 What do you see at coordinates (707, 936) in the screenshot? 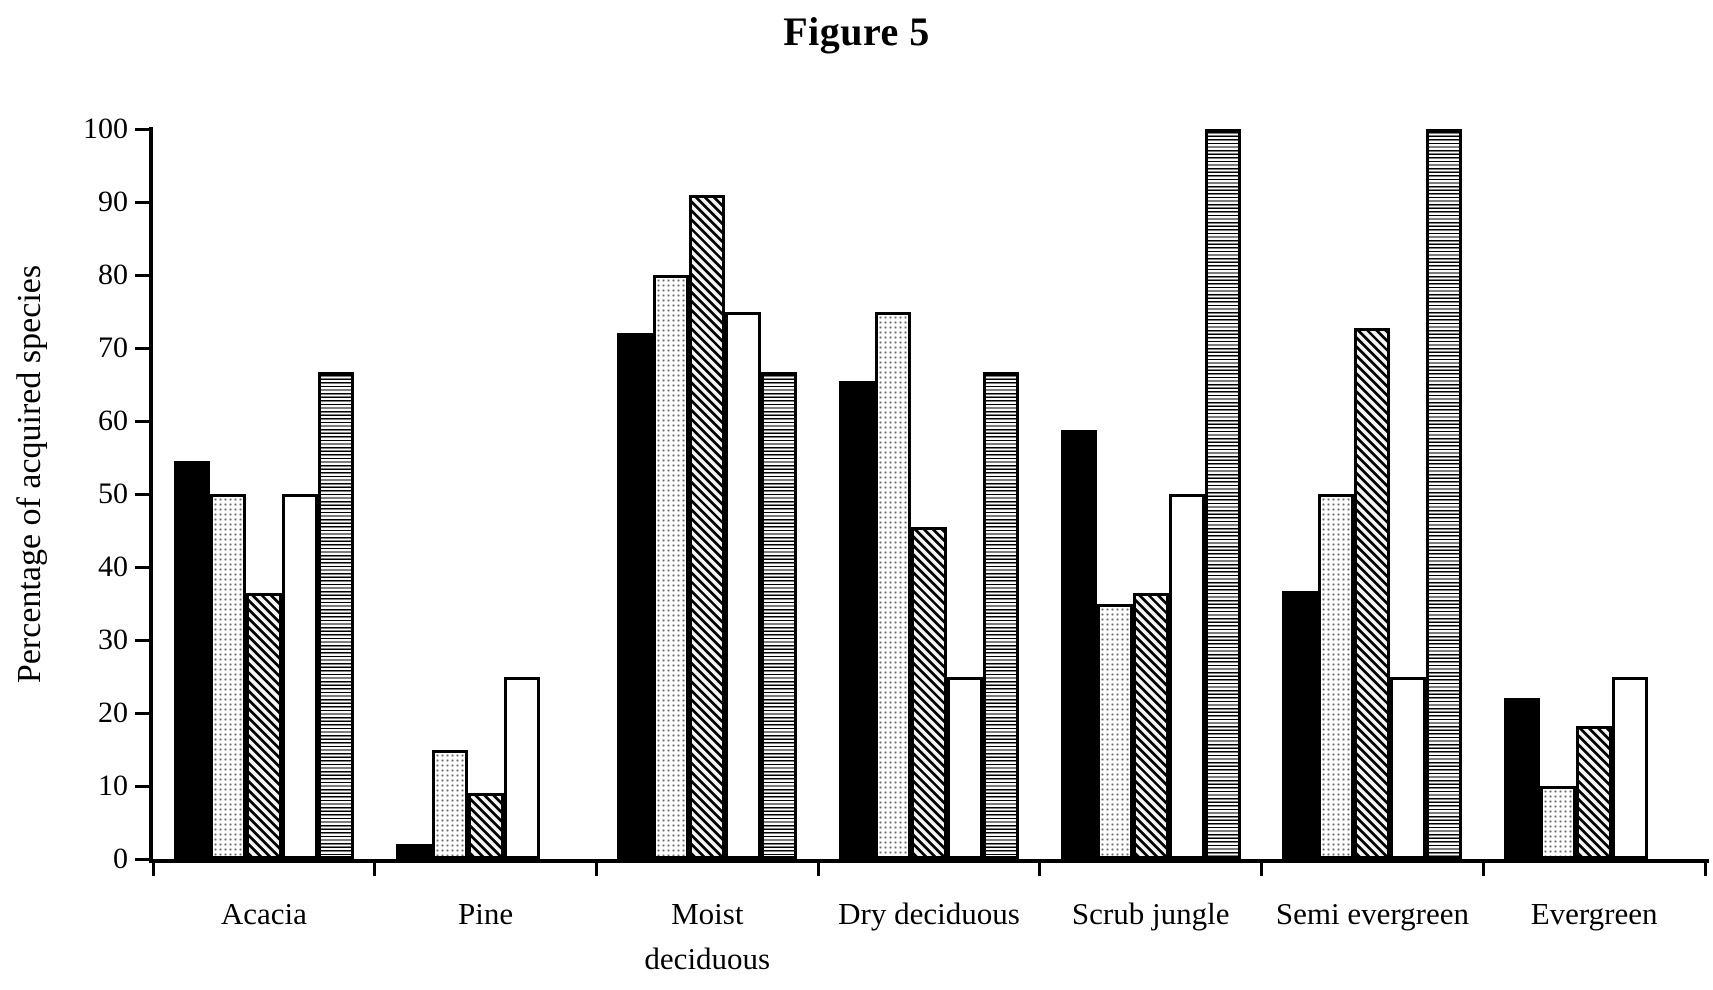
I see `x-axis-category-label: Moist deciduous` at bounding box center [707, 936].